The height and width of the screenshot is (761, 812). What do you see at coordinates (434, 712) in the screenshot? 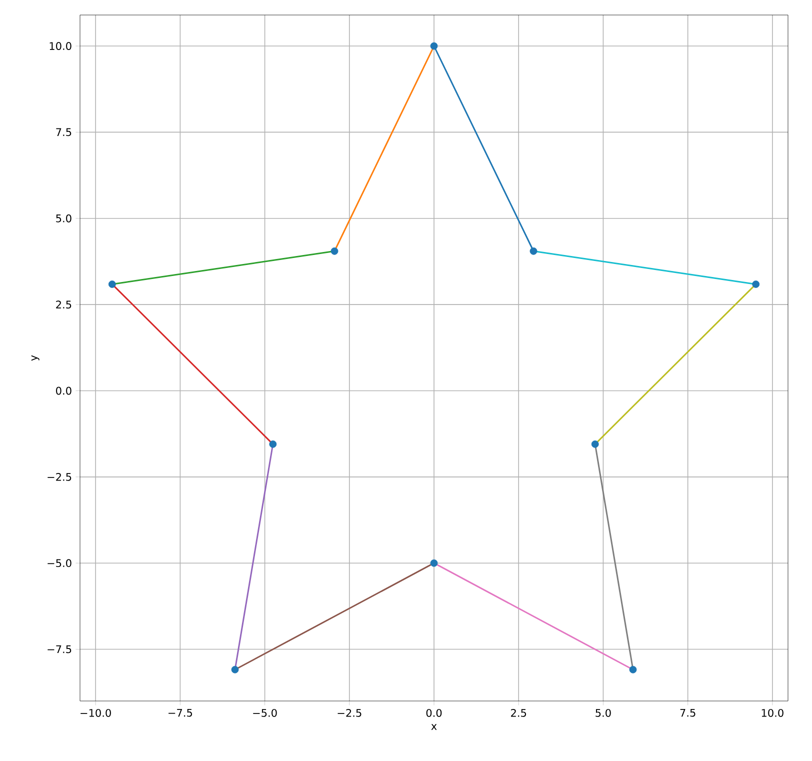
I see `x-tick-label: 0.0` at bounding box center [434, 712].